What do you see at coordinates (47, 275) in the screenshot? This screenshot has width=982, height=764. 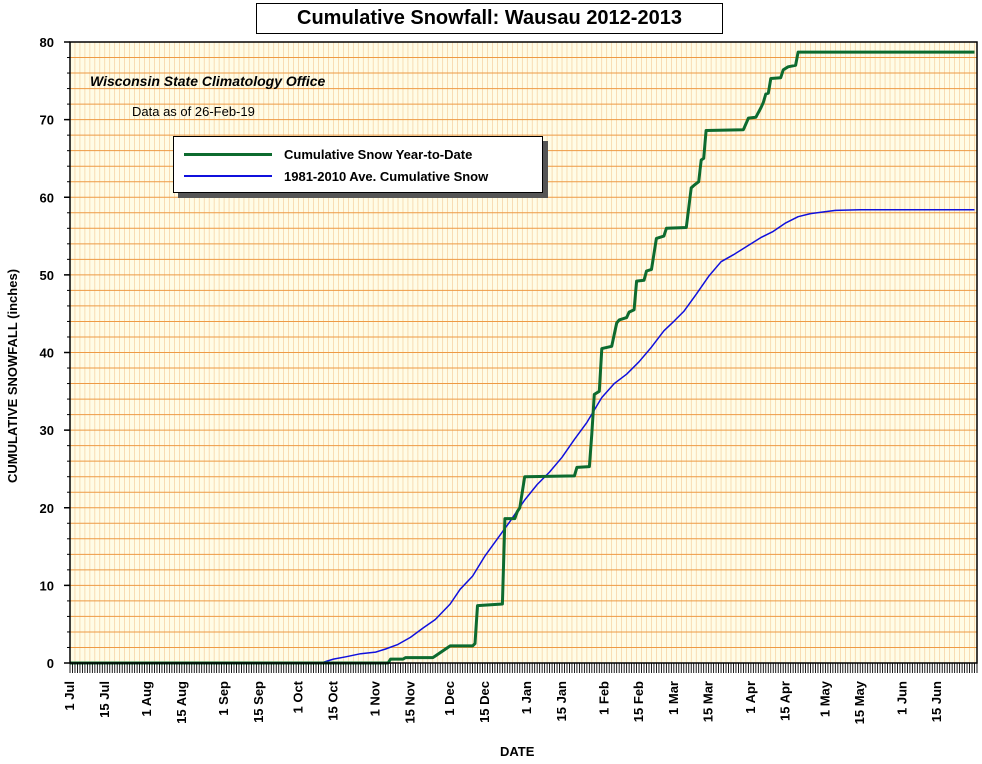 I see `y-tick-label: 50` at bounding box center [47, 275].